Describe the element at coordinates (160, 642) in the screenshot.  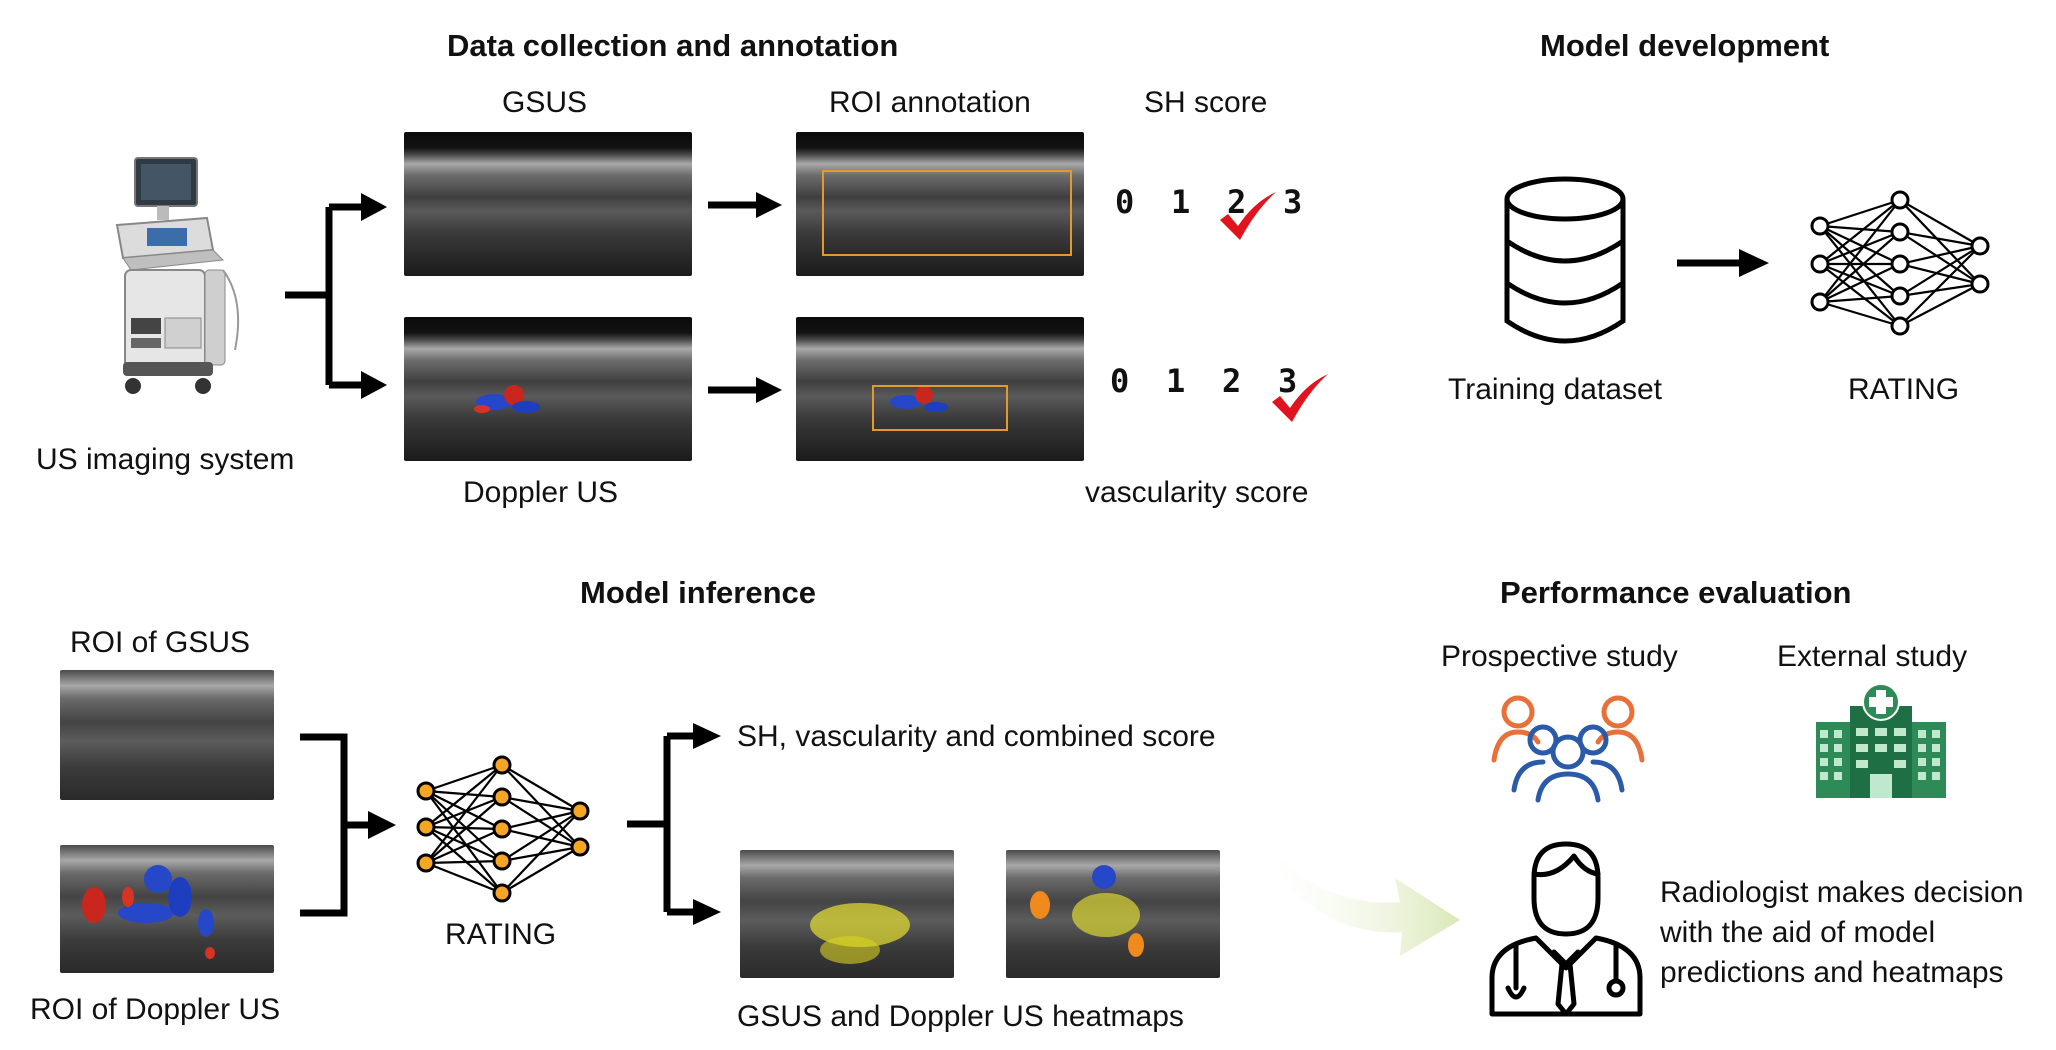
I see `label-roi-gsus: ROI of GSUS` at that location.